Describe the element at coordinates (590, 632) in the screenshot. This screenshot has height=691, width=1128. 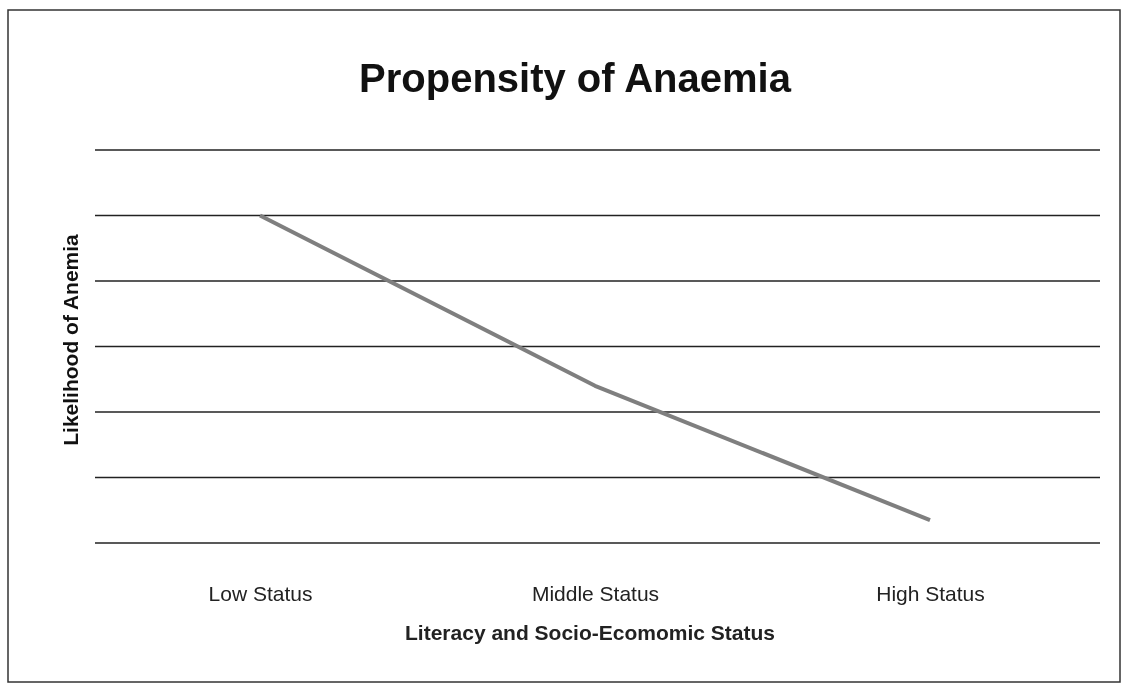
I see `x-axis-title: Literacy and Socio-Ecomomic Status` at that location.